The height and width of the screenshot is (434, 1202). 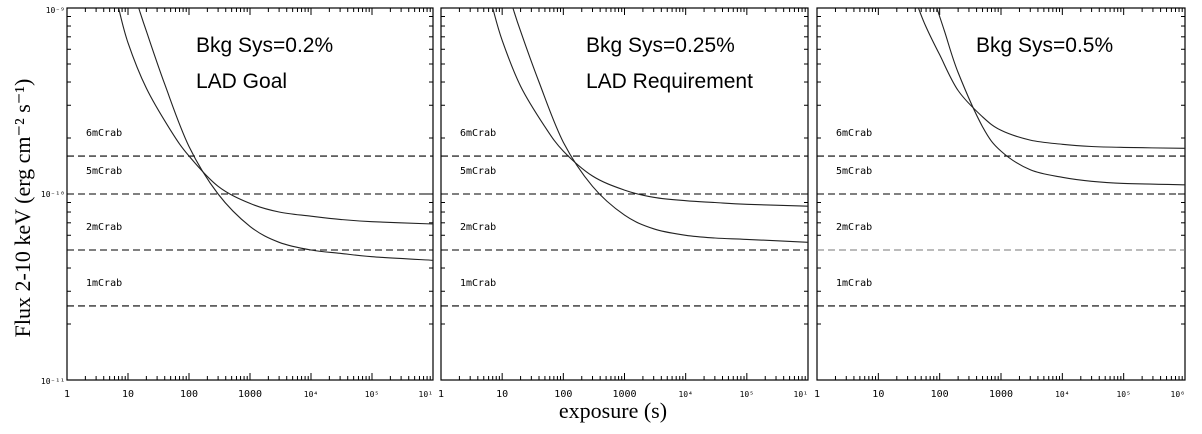 I want to click on panel-annotation: Bkg Sys=0.2%, so click(x=264, y=45).